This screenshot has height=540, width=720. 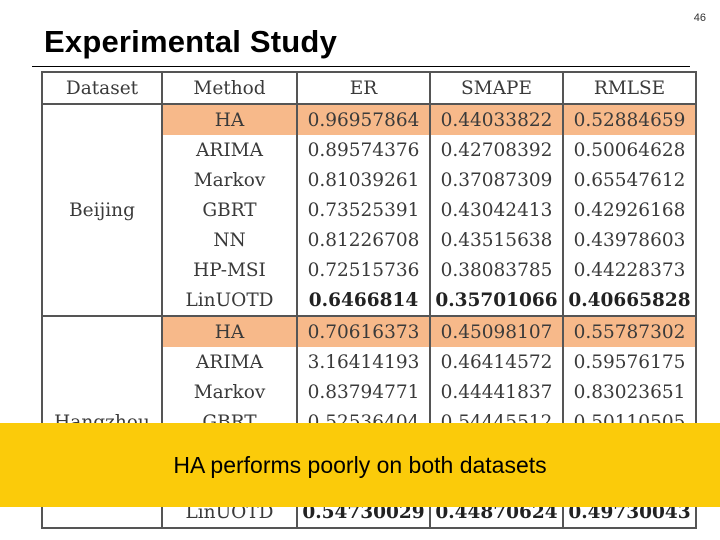 I want to click on er-cell: 0.89574376, so click(x=364, y=150).